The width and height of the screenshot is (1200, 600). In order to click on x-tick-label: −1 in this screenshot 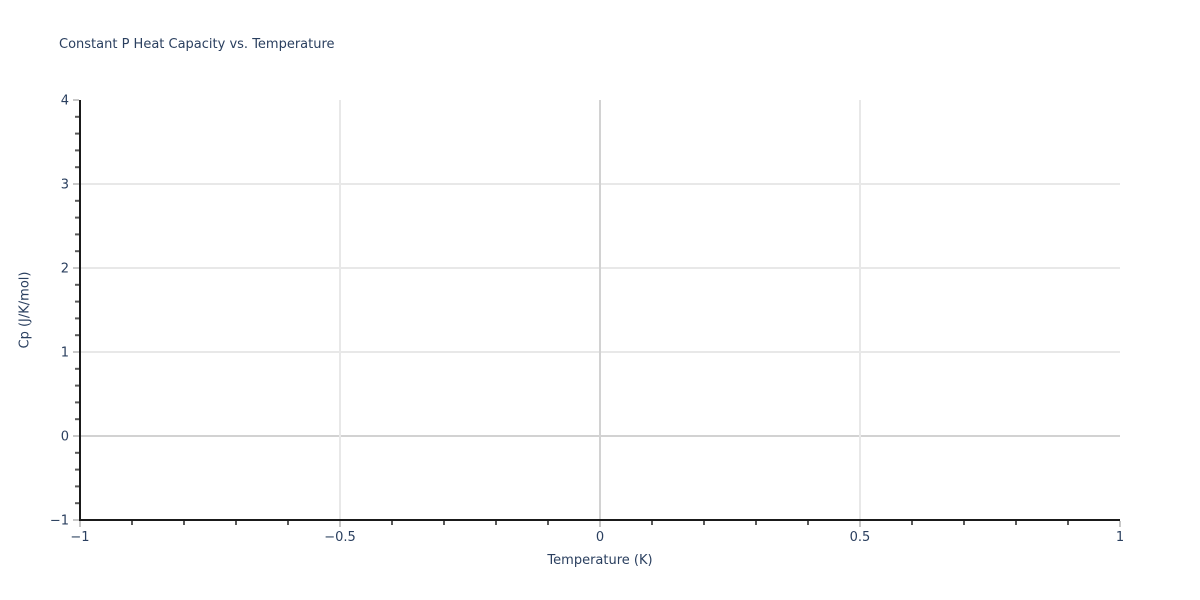, I will do `click(79, 537)`.